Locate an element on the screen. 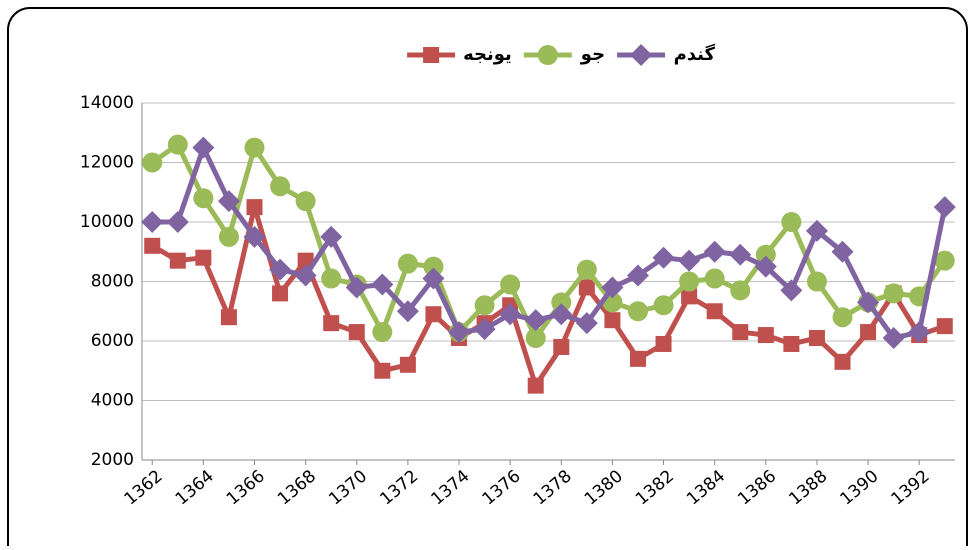 The width and height of the screenshot is (975, 550). y-tick-label: 4000 is located at coordinates (112, 401).